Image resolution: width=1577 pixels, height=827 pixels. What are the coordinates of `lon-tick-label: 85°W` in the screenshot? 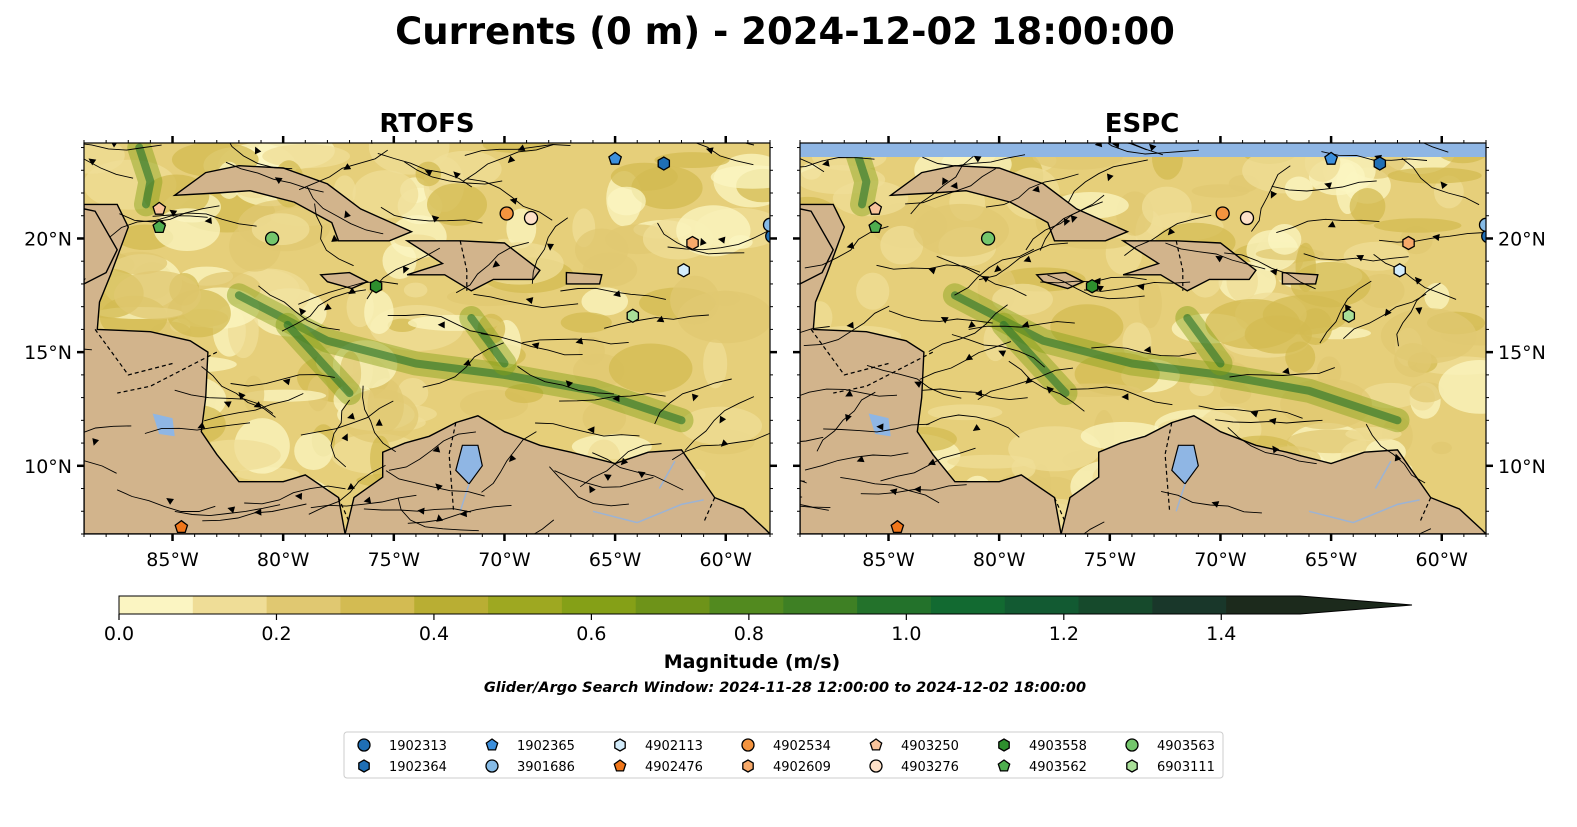 It's located at (888, 560).